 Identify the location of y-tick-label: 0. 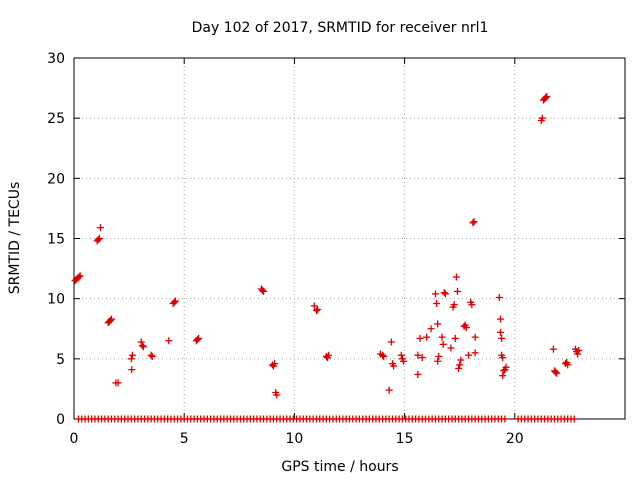
(60, 420).